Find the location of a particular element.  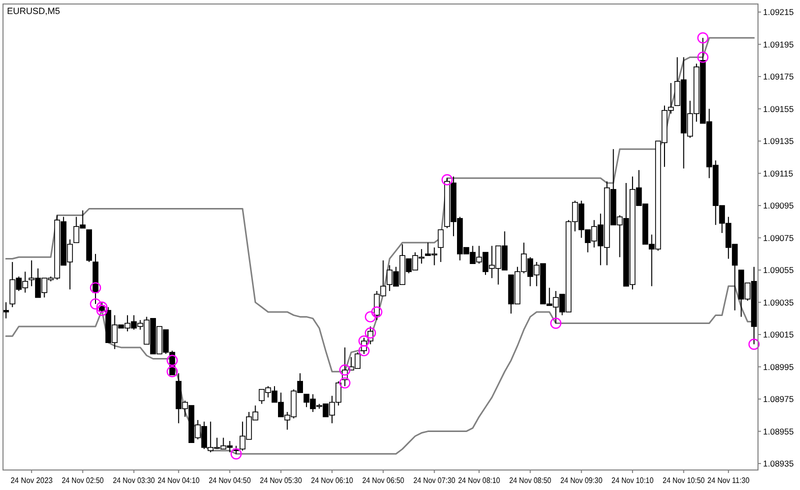

x-tick-label: 24 Nov 06:10 is located at coordinates (335, 480).